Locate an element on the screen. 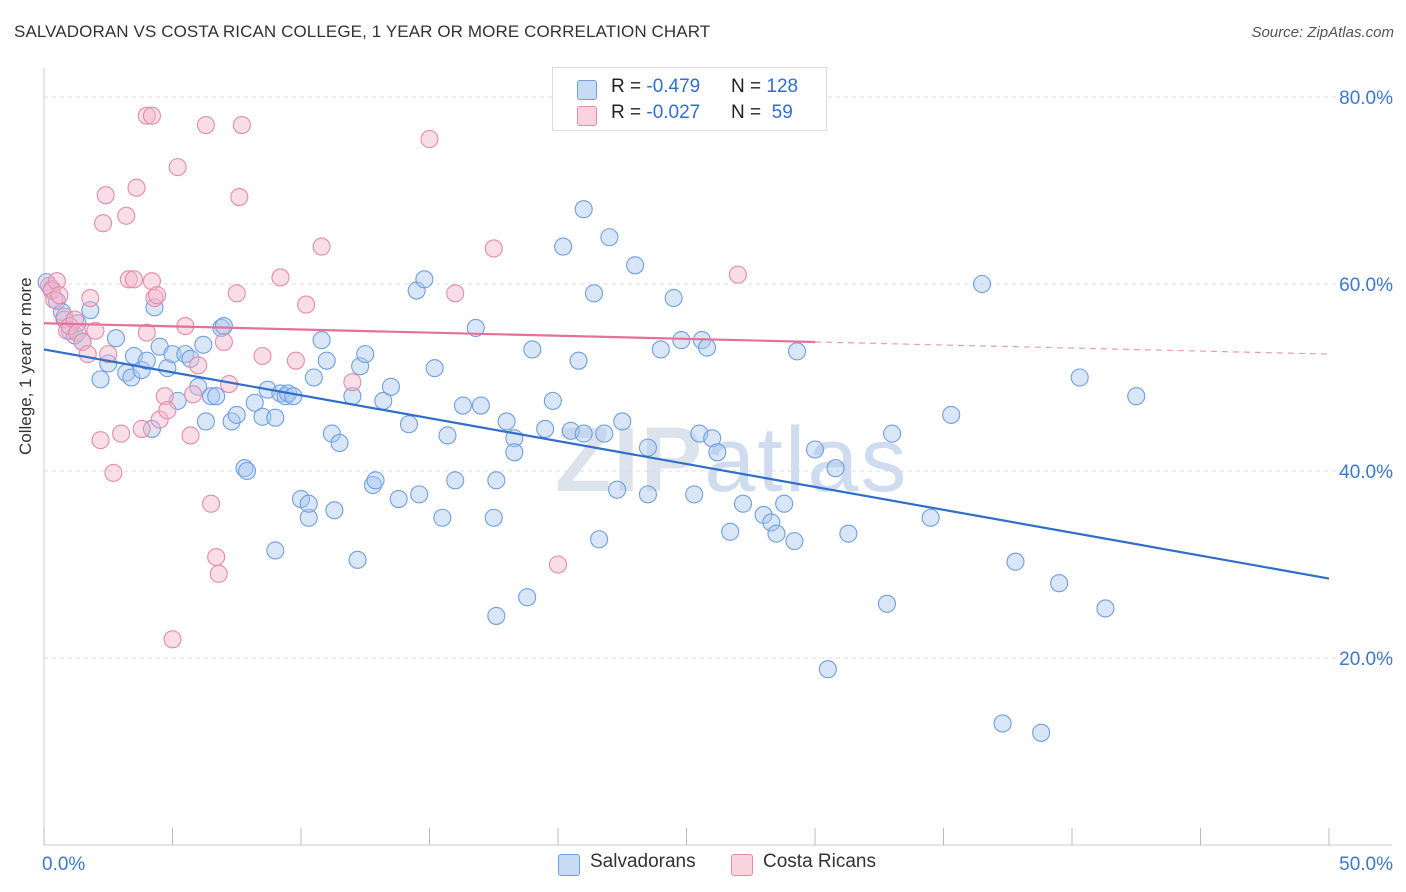  legend-n-label: N = is located at coordinates (749, 86).